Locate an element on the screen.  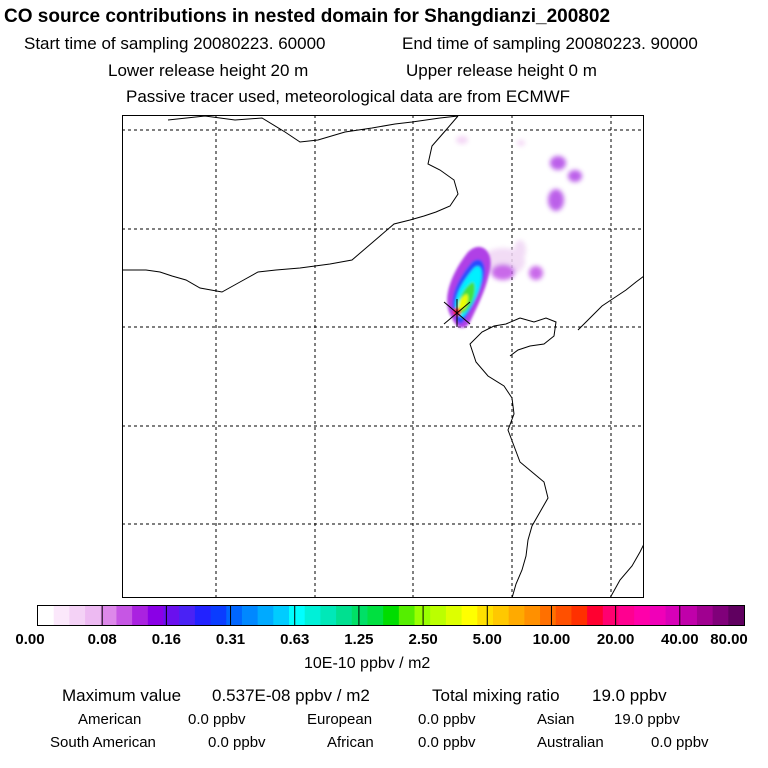
colorbar-tick-label: 40.00 is located at coordinates (680, 639).